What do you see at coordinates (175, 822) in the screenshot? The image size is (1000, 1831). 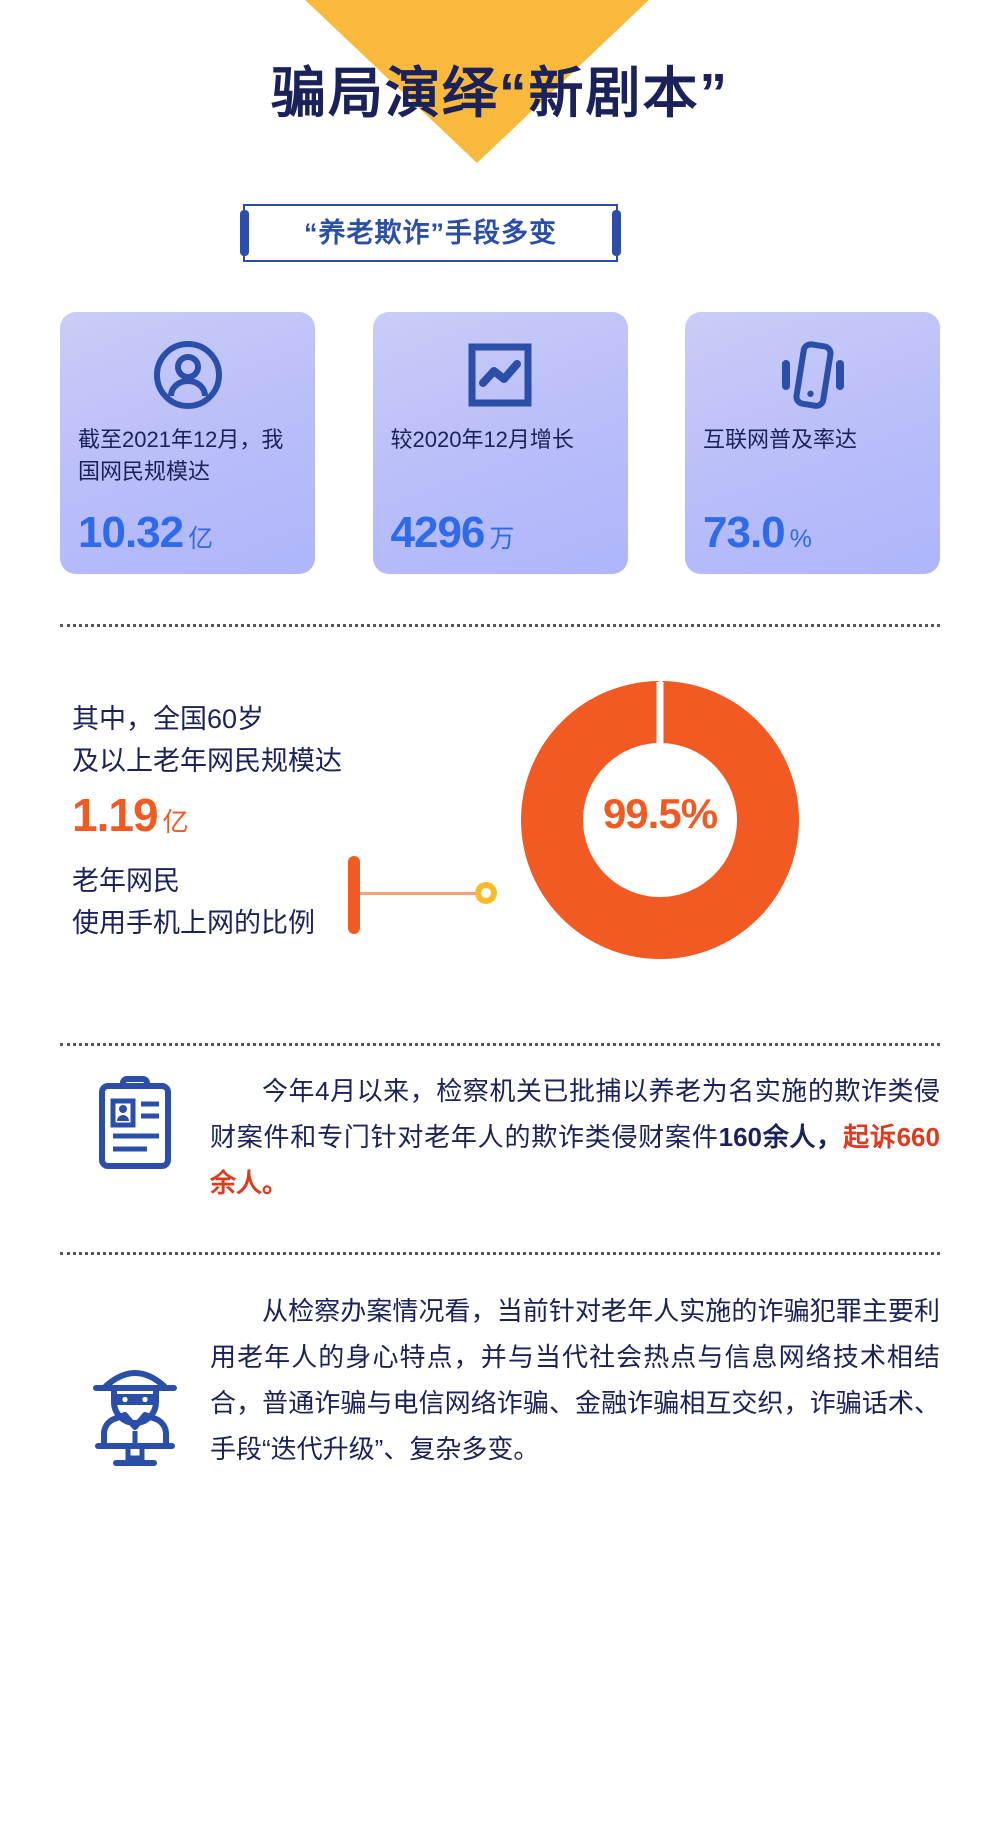 I see `elderly-value-unit: 亿` at bounding box center [175, 822].